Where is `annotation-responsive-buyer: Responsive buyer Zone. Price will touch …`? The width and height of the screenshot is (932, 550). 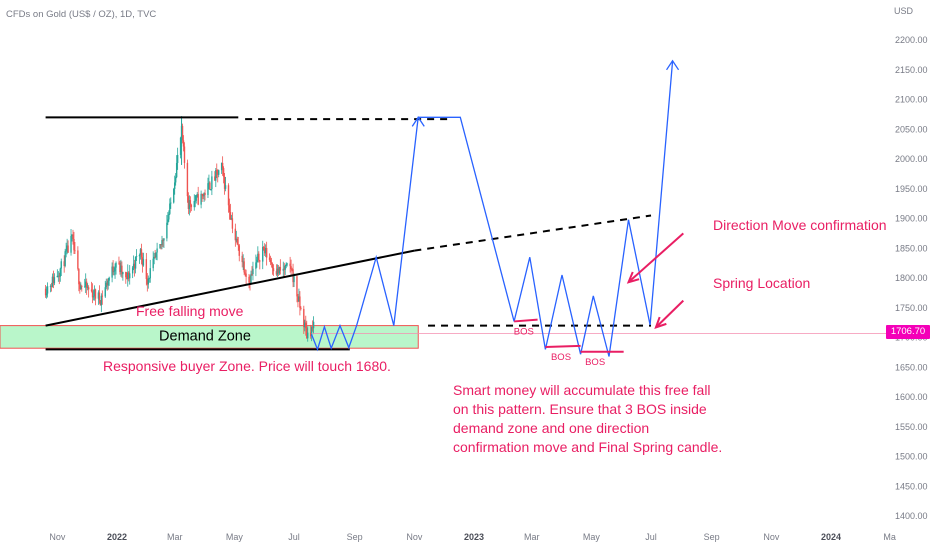
annotation-responsive-buyer: Responsive buyer Zone. Price will touch … is located at coordinates (247, 366).